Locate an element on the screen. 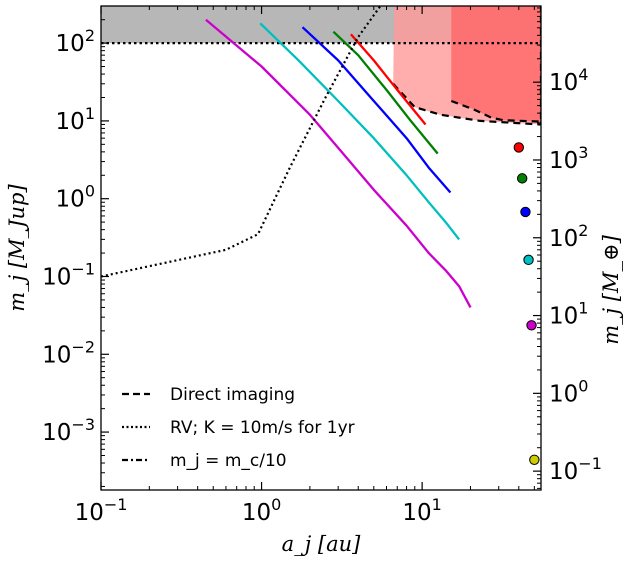  y-left-tick-label: 10¹ is located at coordinates (75, 119).